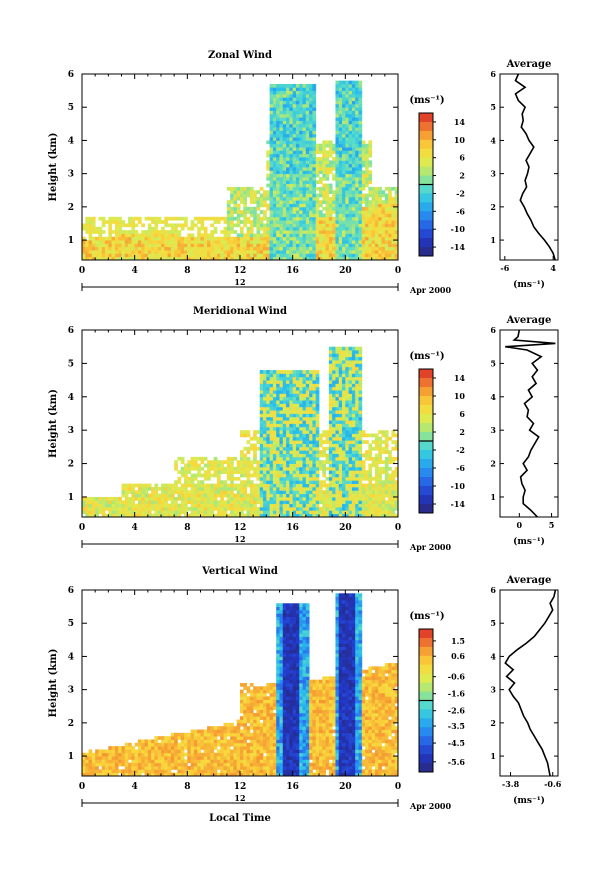  Describe the element at coordinates (240, 432) in the screenshot. I see `heatmap-cells` at that location.